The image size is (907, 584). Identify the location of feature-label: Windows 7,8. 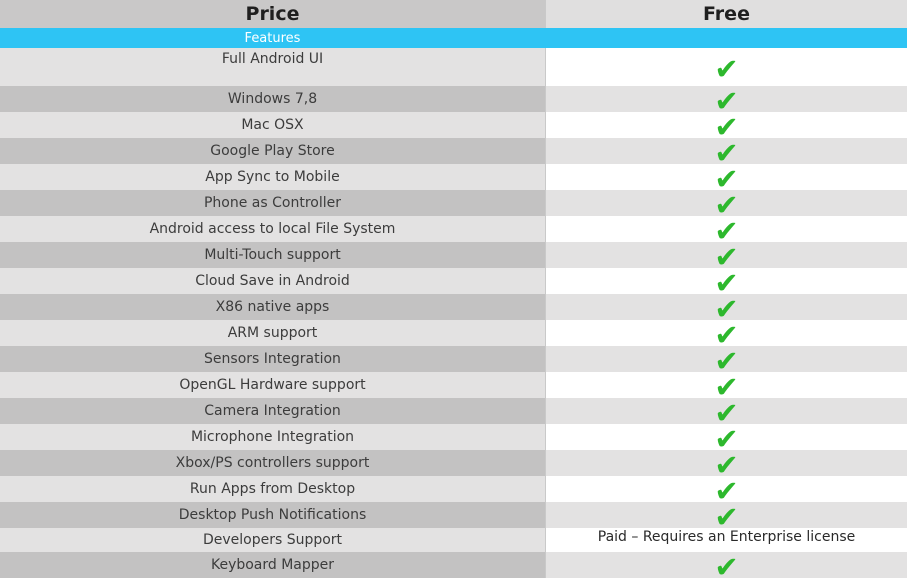
(272, 99).